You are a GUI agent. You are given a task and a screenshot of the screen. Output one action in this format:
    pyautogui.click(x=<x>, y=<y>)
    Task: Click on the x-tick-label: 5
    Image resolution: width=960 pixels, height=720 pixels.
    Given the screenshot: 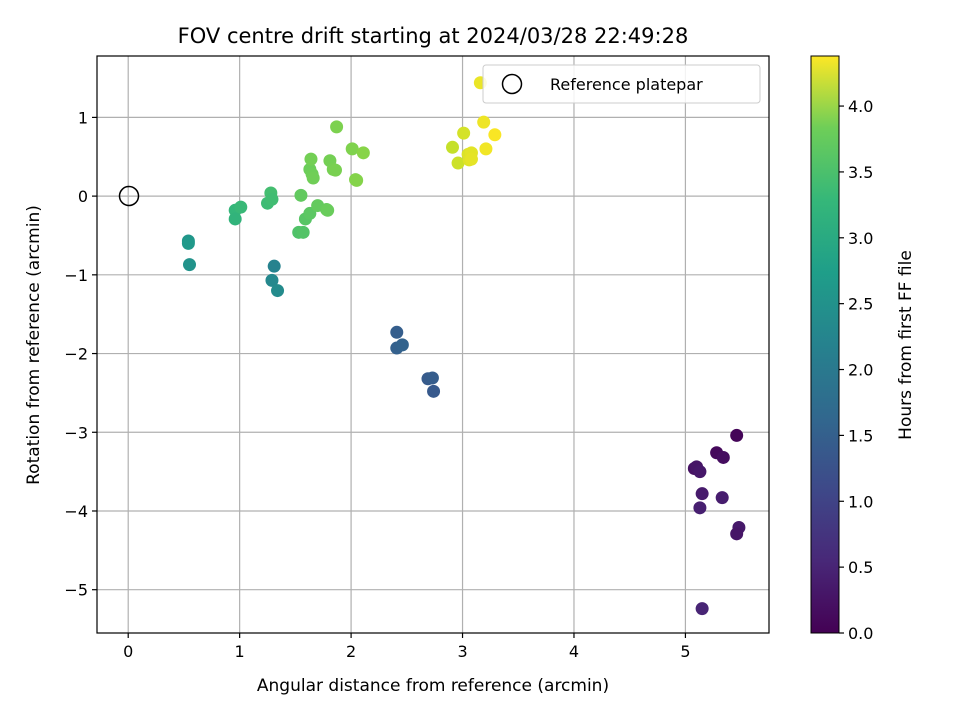 What is the action you would take?
    pyautogui.click(x=685, y=651)
    